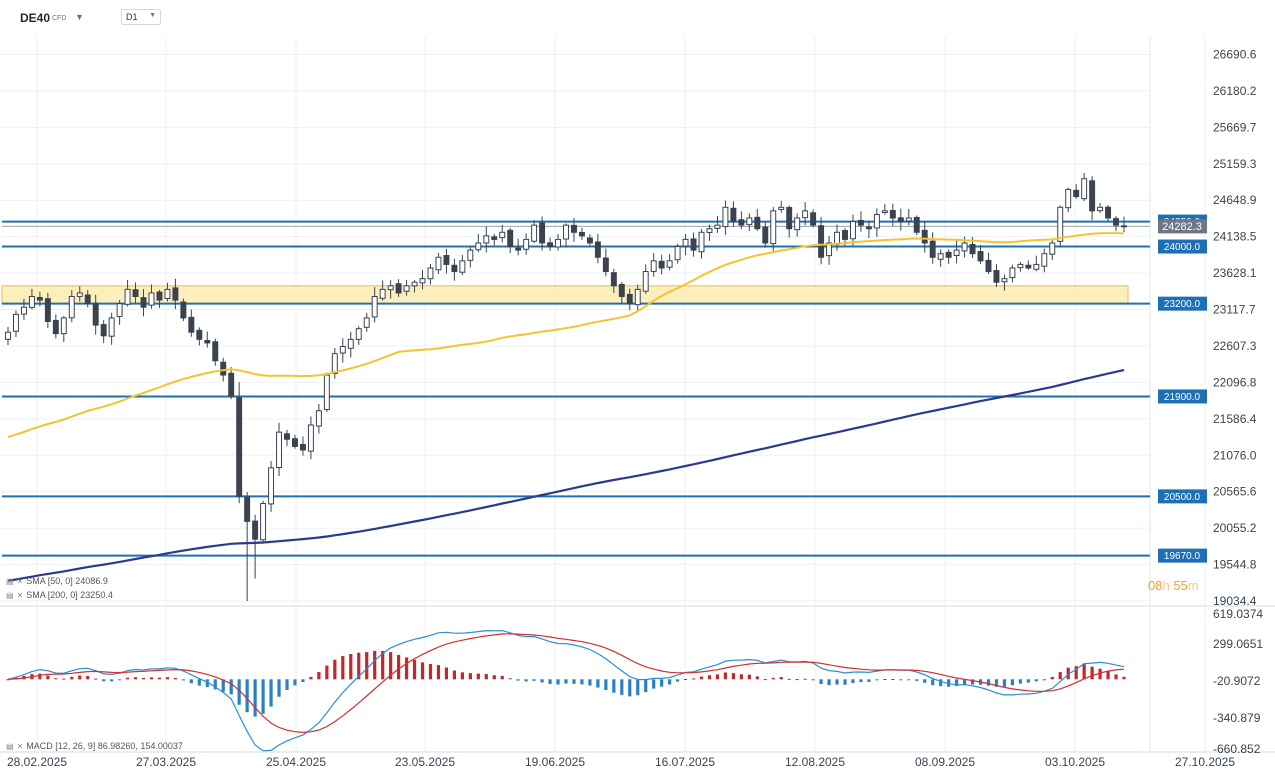 This screenshot has width=1275, height=779. What do you see at coordinates (1235, 382) in the screenshot?
I see `price-tick-label: 22096.8` at bounding box center [1235, 382].